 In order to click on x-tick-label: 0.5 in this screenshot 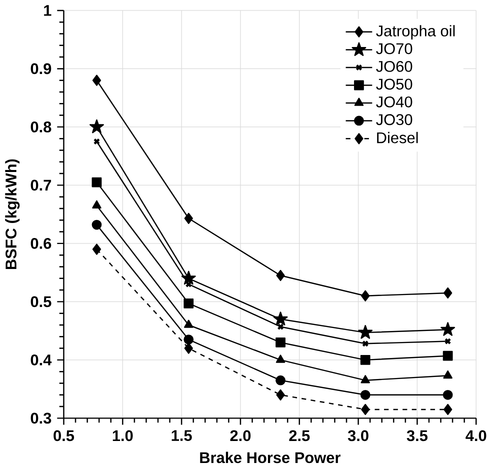, I will do `click(64, 436)`.